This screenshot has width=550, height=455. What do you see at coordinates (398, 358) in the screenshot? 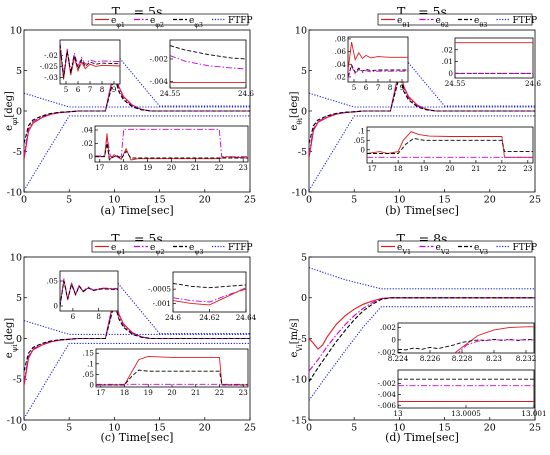
I see `inset-xtick-label: 8.224` at bounding box center [398, 358].